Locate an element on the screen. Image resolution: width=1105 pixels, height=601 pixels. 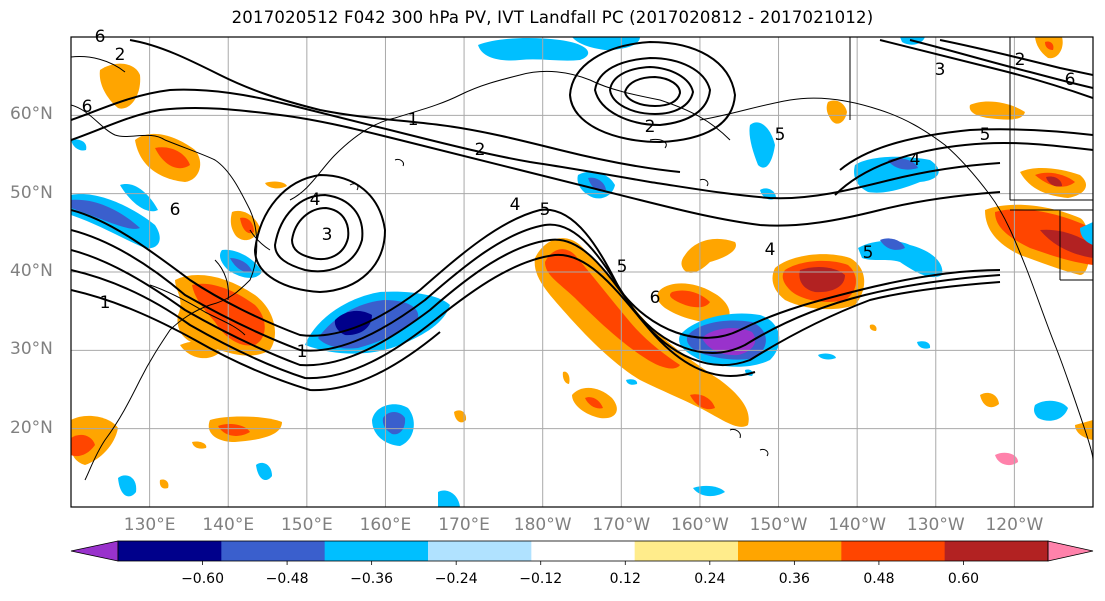
pv-contour-label: 1 is located at coordinates (413, 120).